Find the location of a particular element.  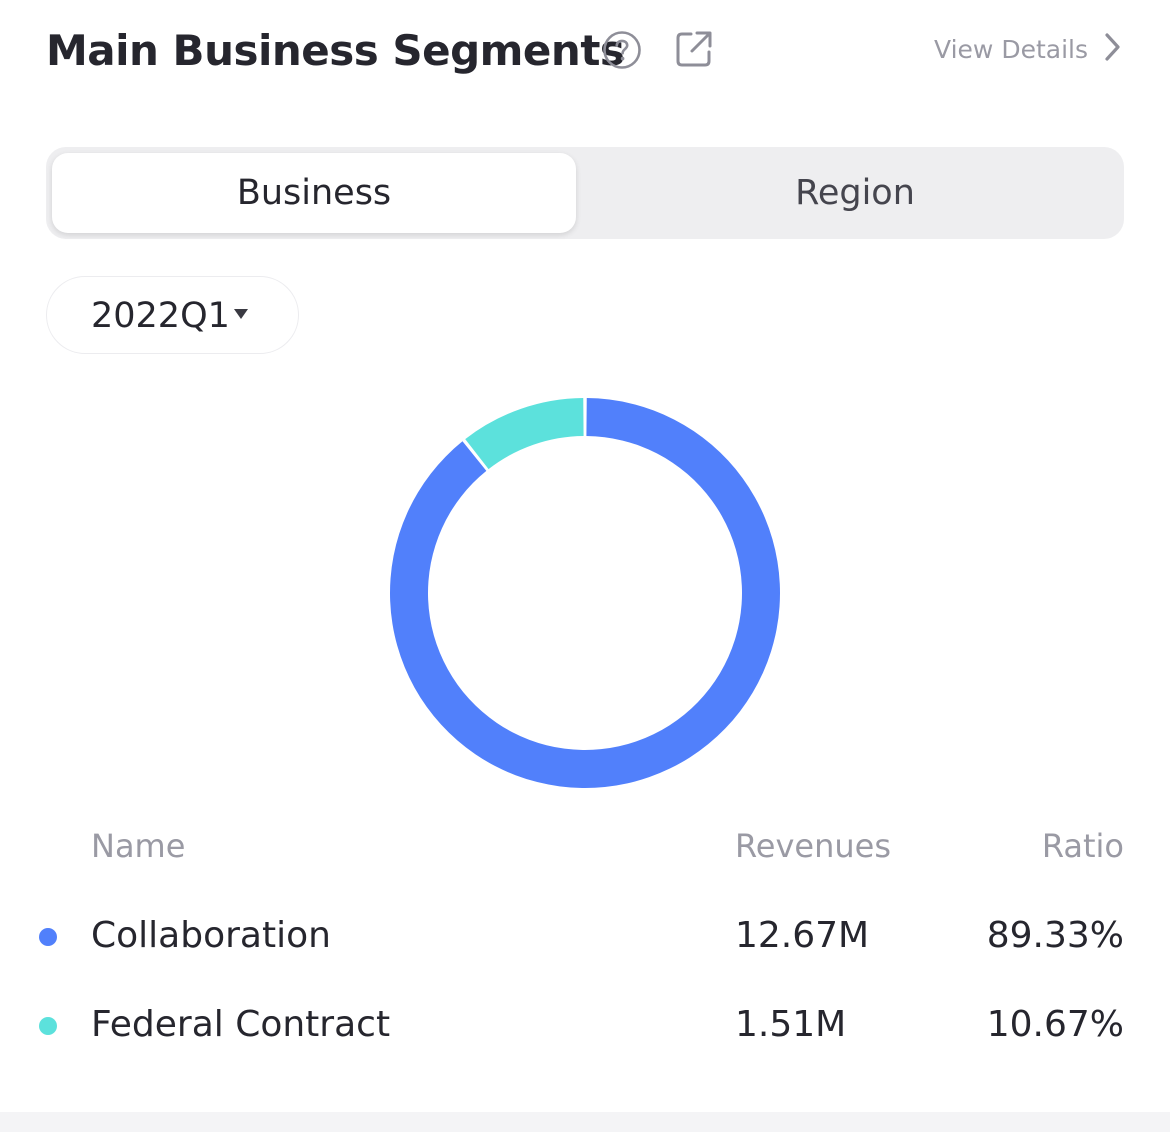

caret-down-icon is located at coordinates (241, 314).